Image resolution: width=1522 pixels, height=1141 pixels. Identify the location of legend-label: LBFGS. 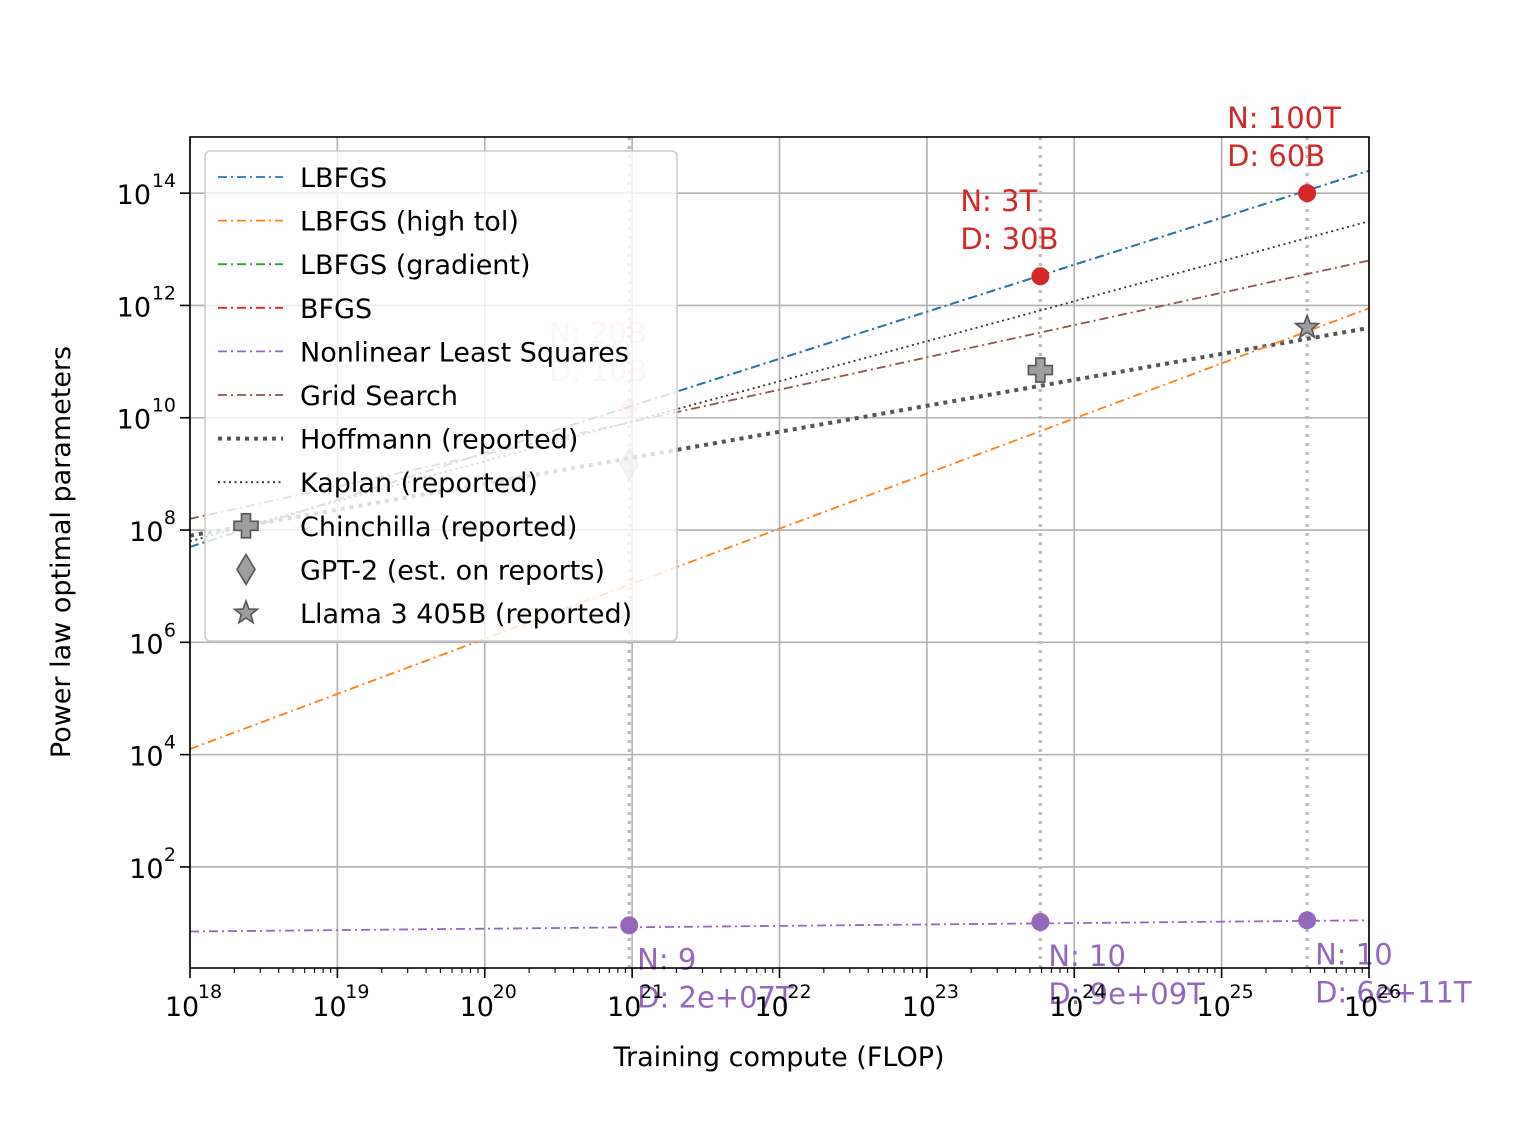
(343, 178).